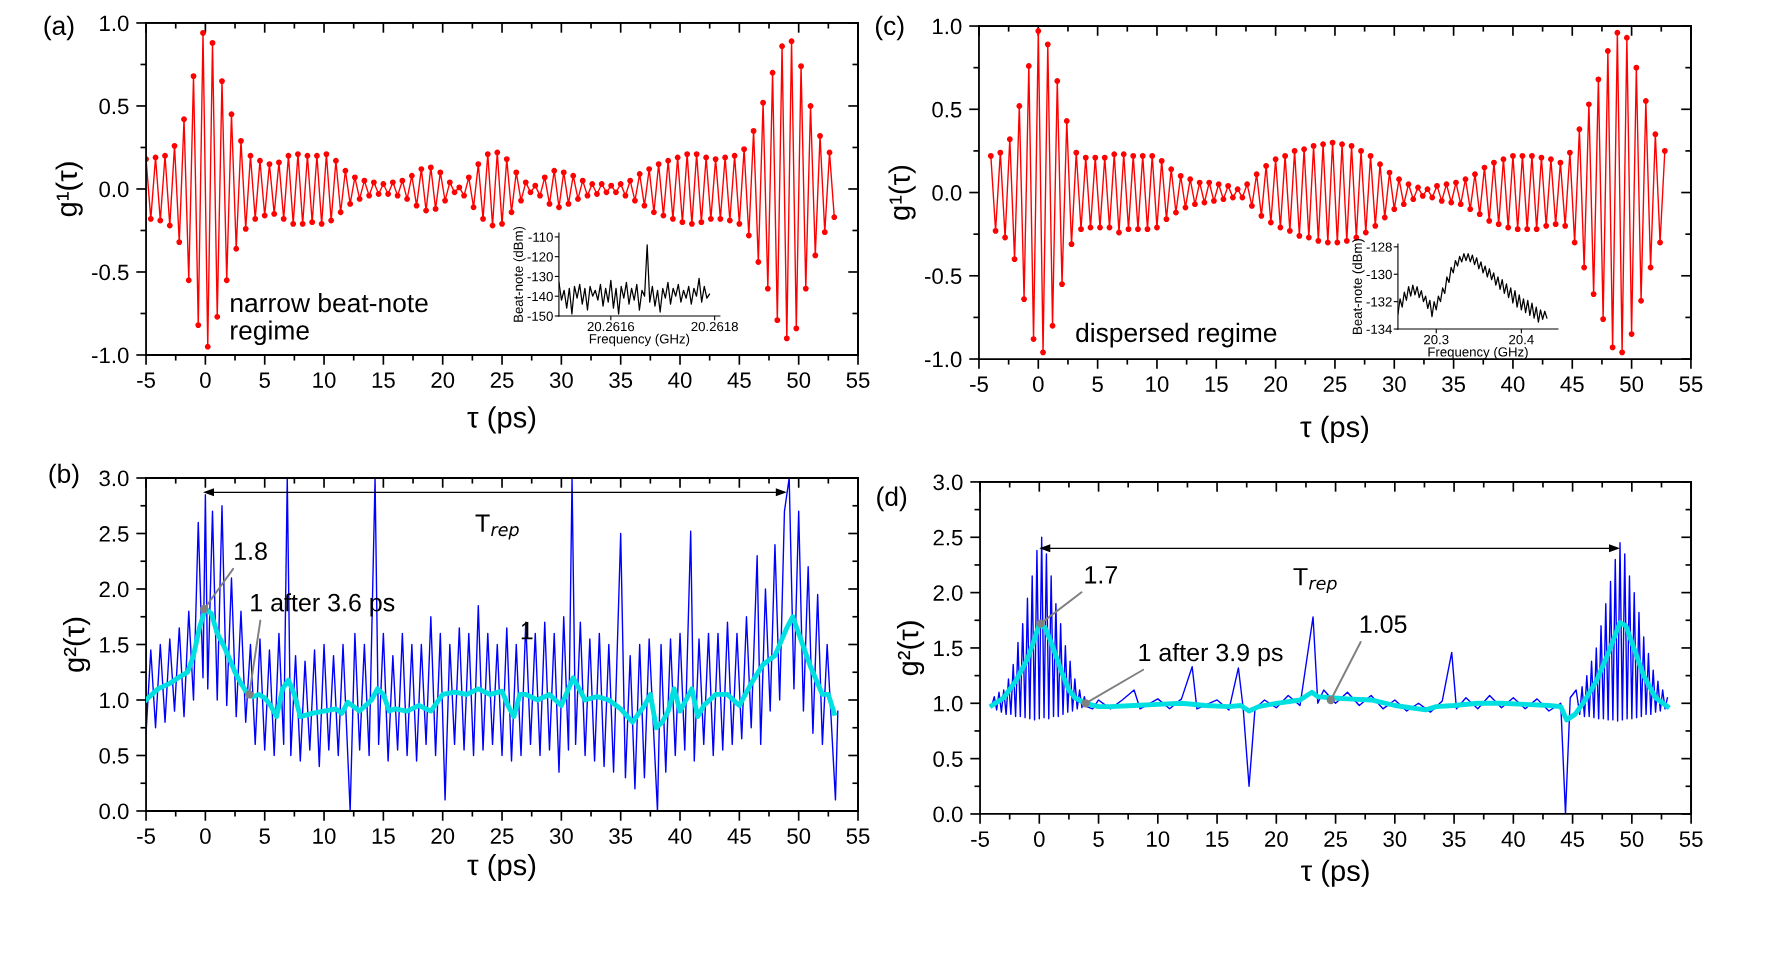 The height and width of the screenshot is (961, 1792). Describe the element at coordinates (1379, 302) in the screenshot. I see `y-tick-label: -132` at that location.